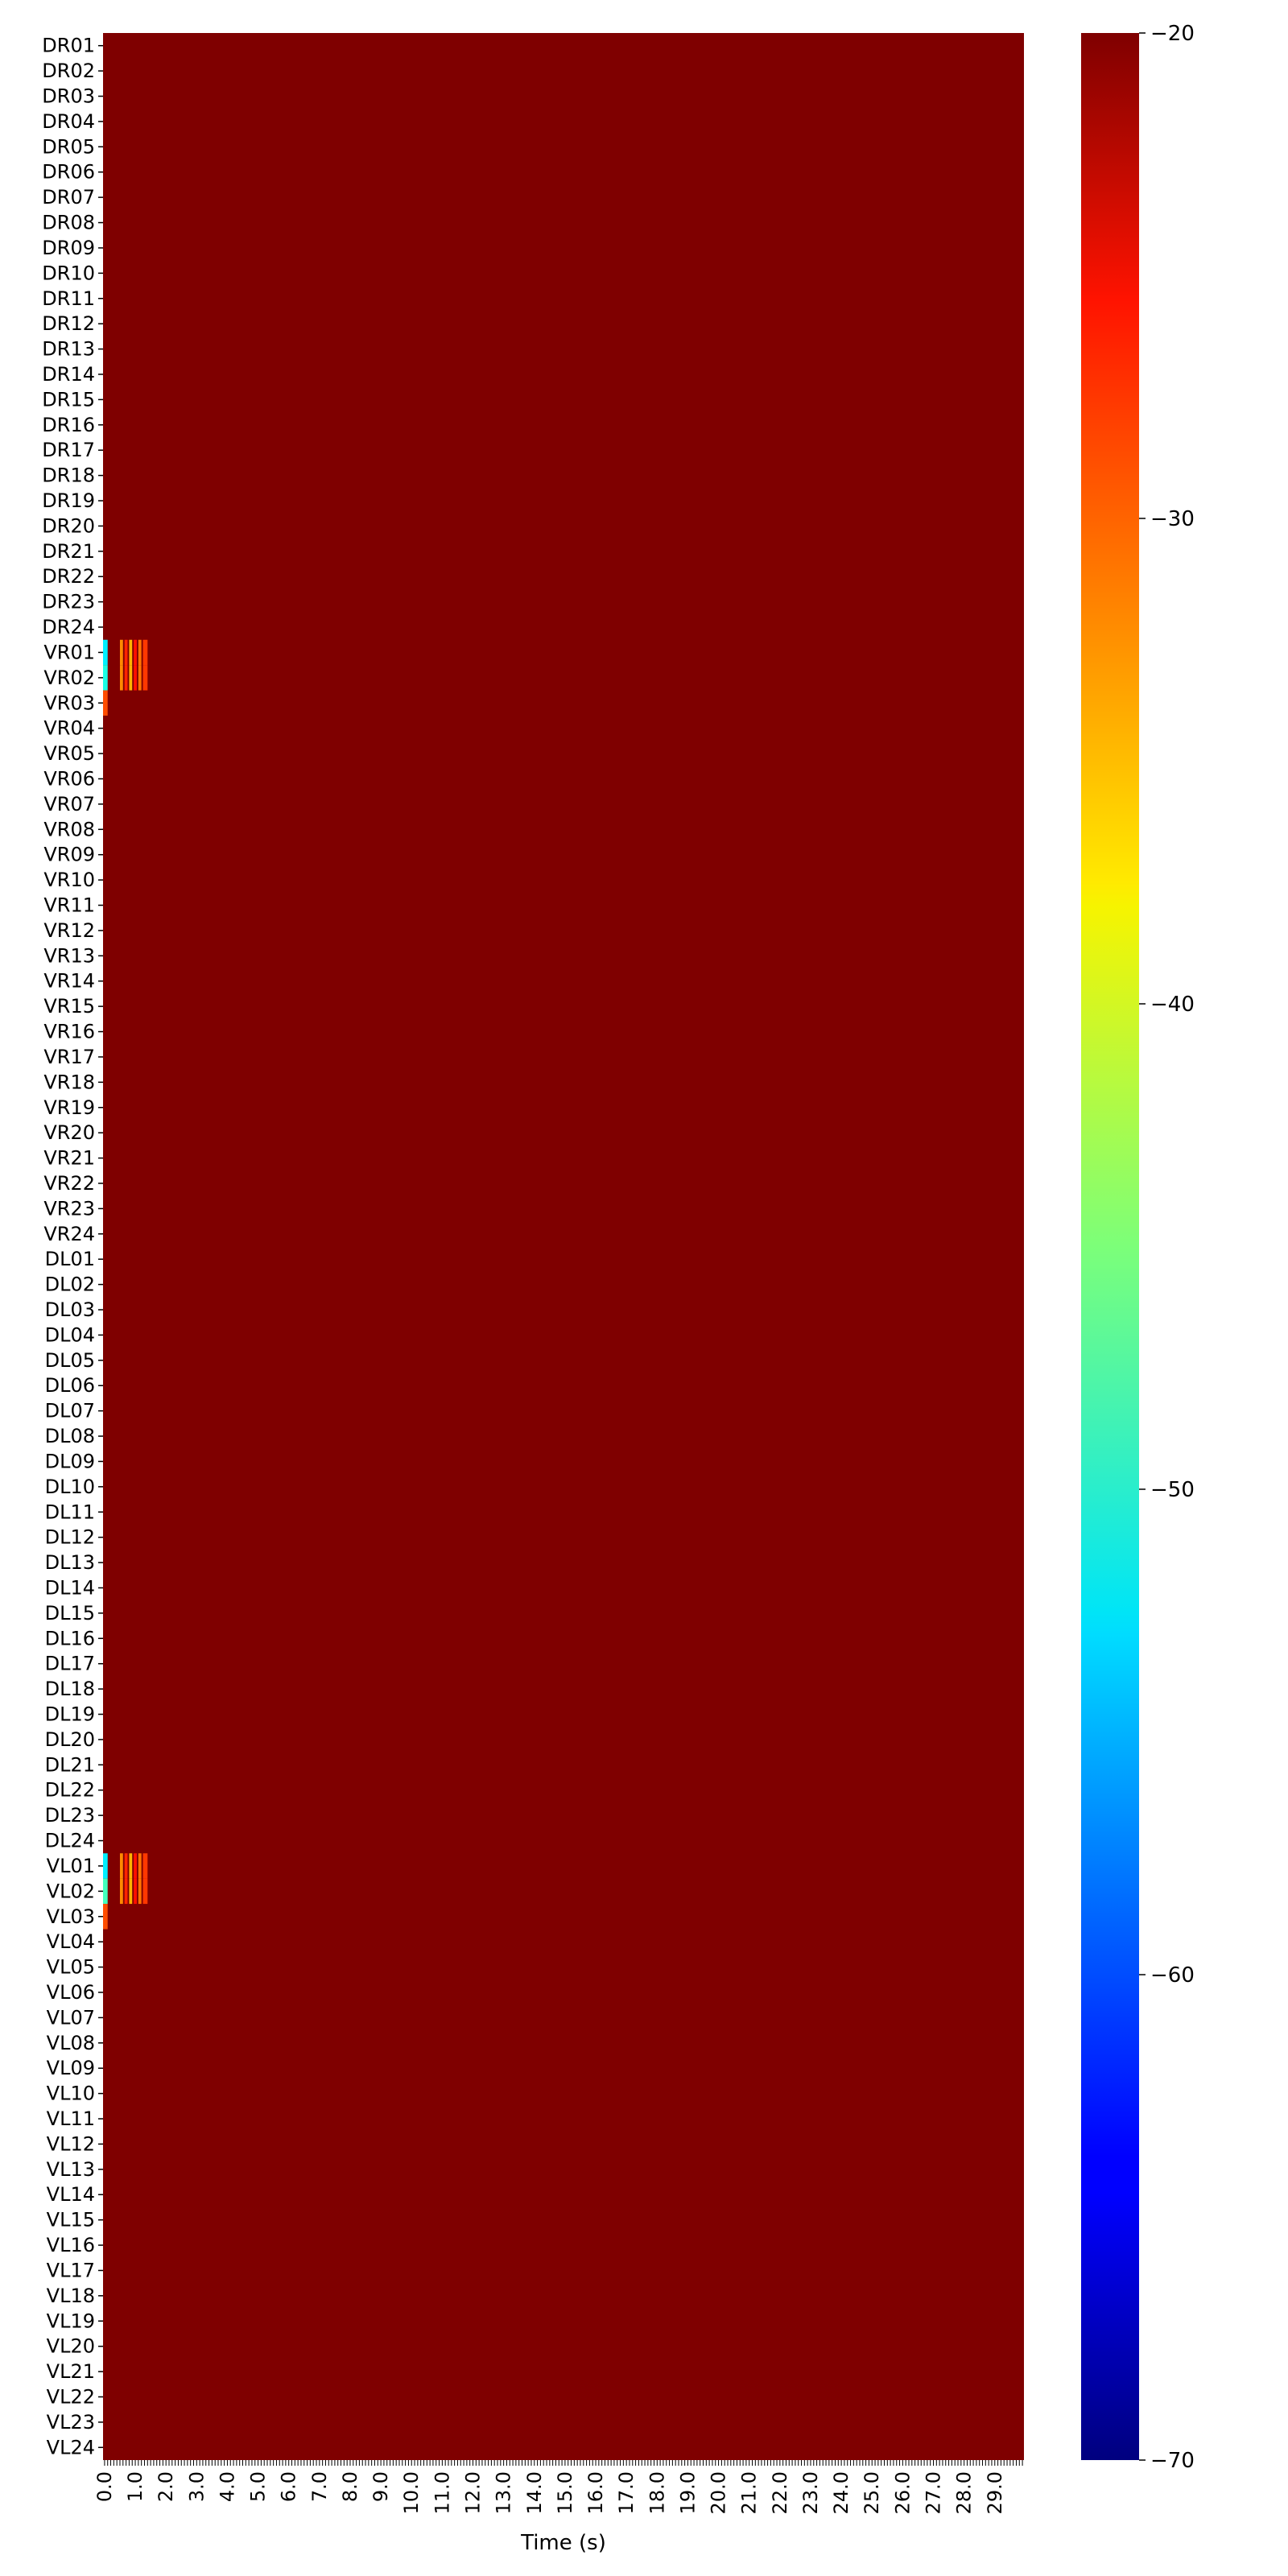 Image resolution: width=1288 pixels, height=2576 pixels. Describe the element at coordinates (69, 778) in the screenshot. I see `y-tick-label: VR06` at that location.